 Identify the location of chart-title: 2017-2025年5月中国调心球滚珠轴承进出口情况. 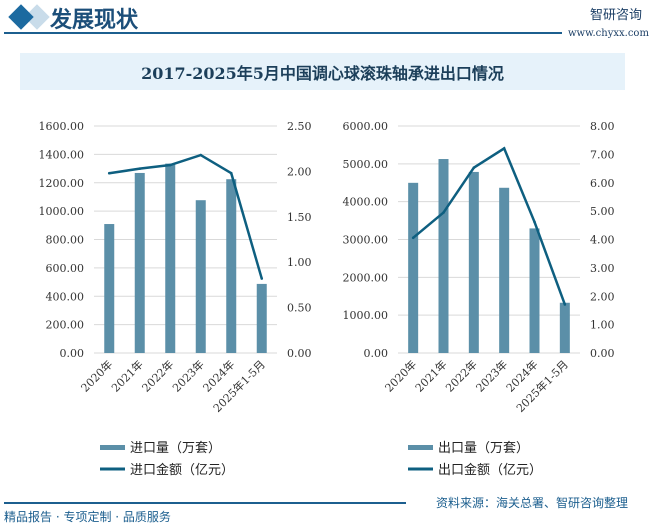
(322, 71).